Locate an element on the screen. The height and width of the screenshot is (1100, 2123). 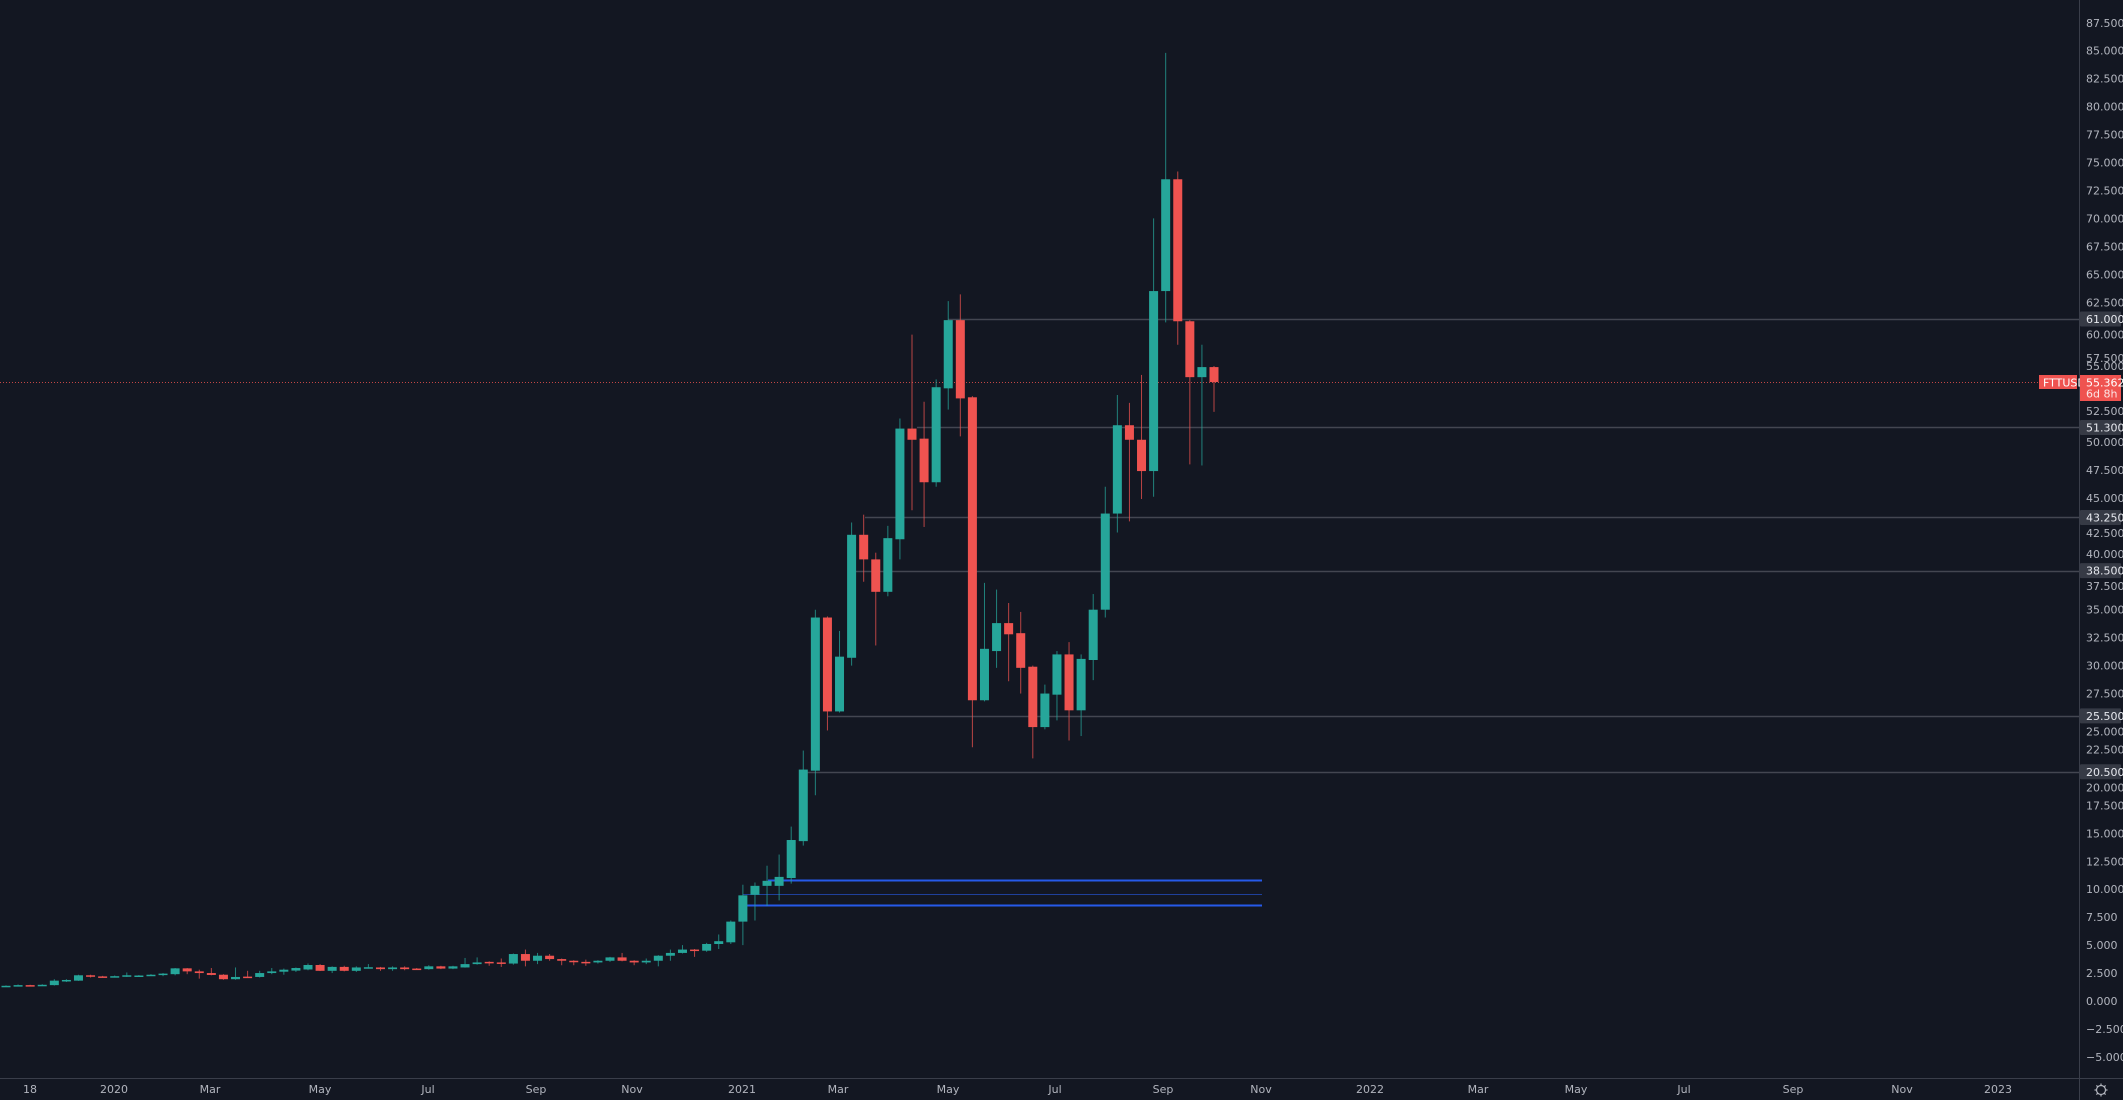
price-axis is located at coordinates (2101, 550).